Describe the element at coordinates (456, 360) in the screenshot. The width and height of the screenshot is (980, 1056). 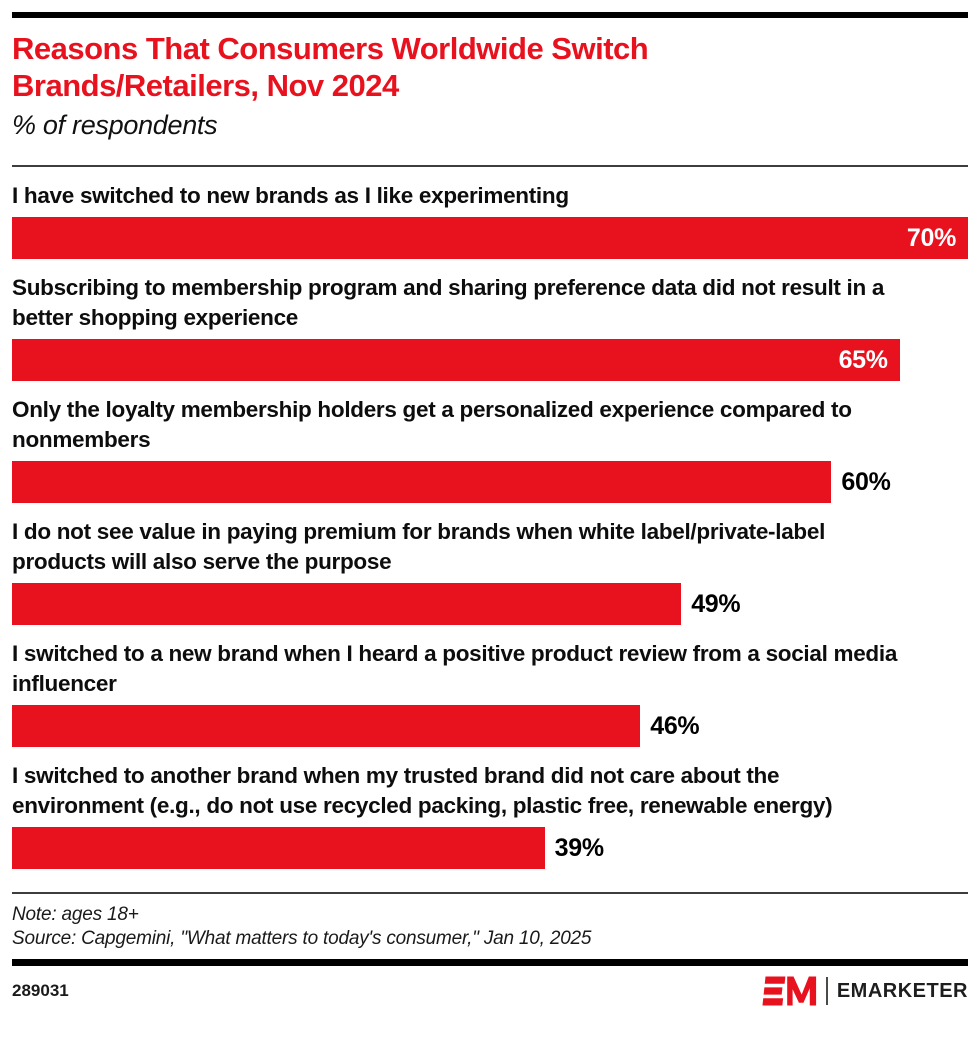
I see `bar: 65%` at that location.